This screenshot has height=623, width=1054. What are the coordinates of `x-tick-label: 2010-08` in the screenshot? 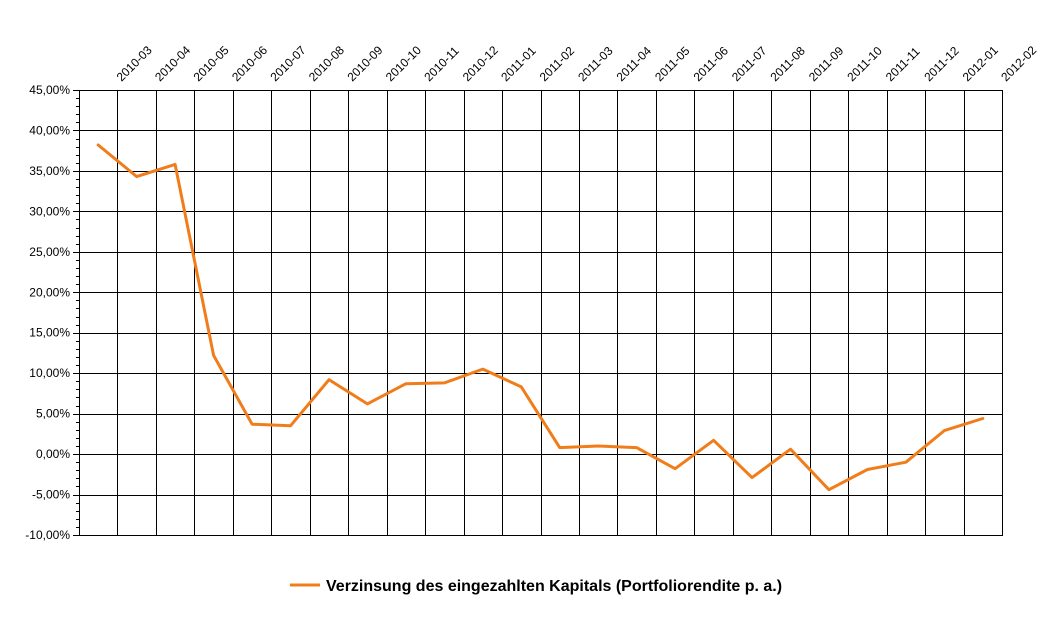 It's located at (326, 63).